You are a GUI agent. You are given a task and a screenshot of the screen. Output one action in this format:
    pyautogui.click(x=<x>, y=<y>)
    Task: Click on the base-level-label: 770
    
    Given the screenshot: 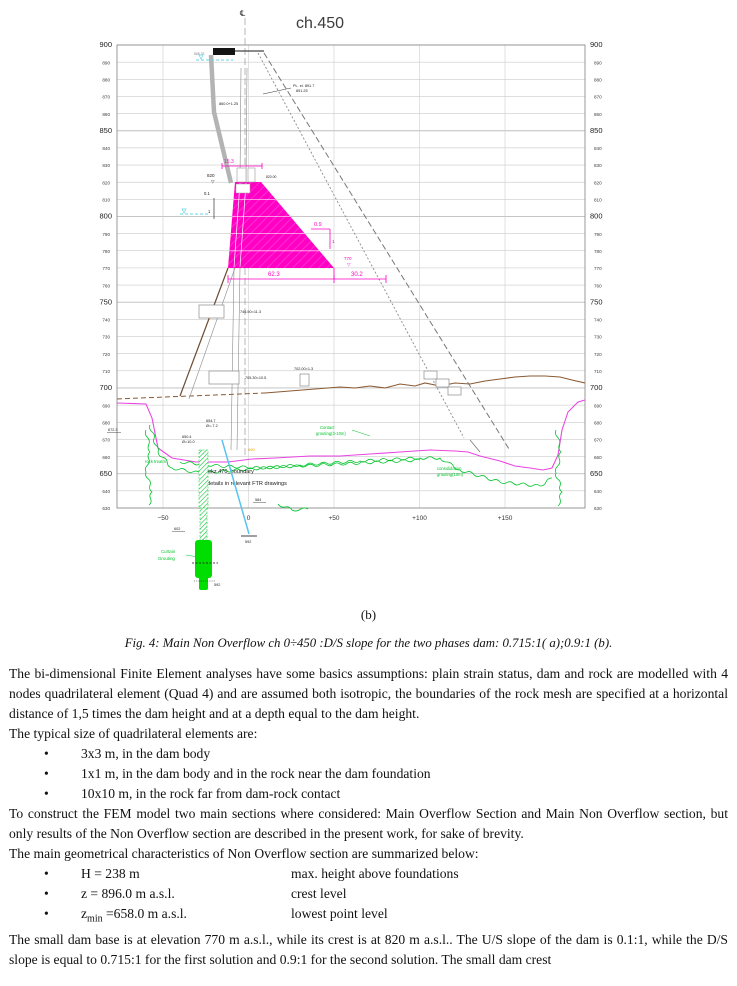 What is the action you would take?
    pyautogui.click(x=348, y=258)
    